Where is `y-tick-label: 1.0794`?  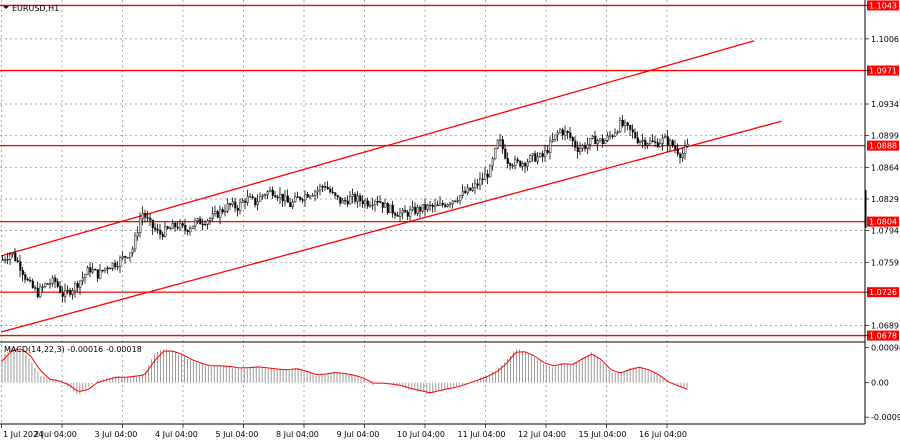
y-tick-label: 1.0794 is located at coordinates (885, 231).